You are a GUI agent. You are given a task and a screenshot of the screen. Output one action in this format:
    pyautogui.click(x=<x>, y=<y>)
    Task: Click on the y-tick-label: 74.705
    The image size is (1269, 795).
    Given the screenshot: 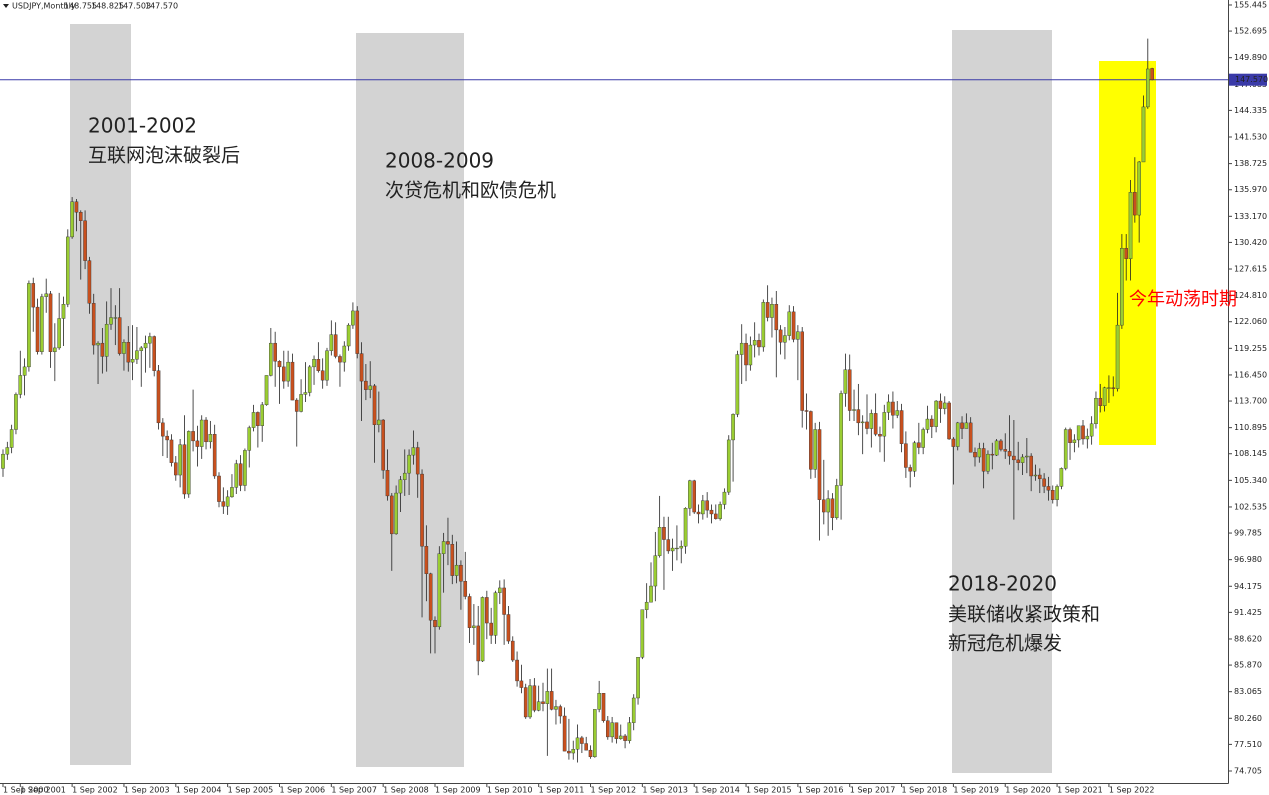 What is the action you would take?
    pyautogui.click(x=1248, y=770)
    